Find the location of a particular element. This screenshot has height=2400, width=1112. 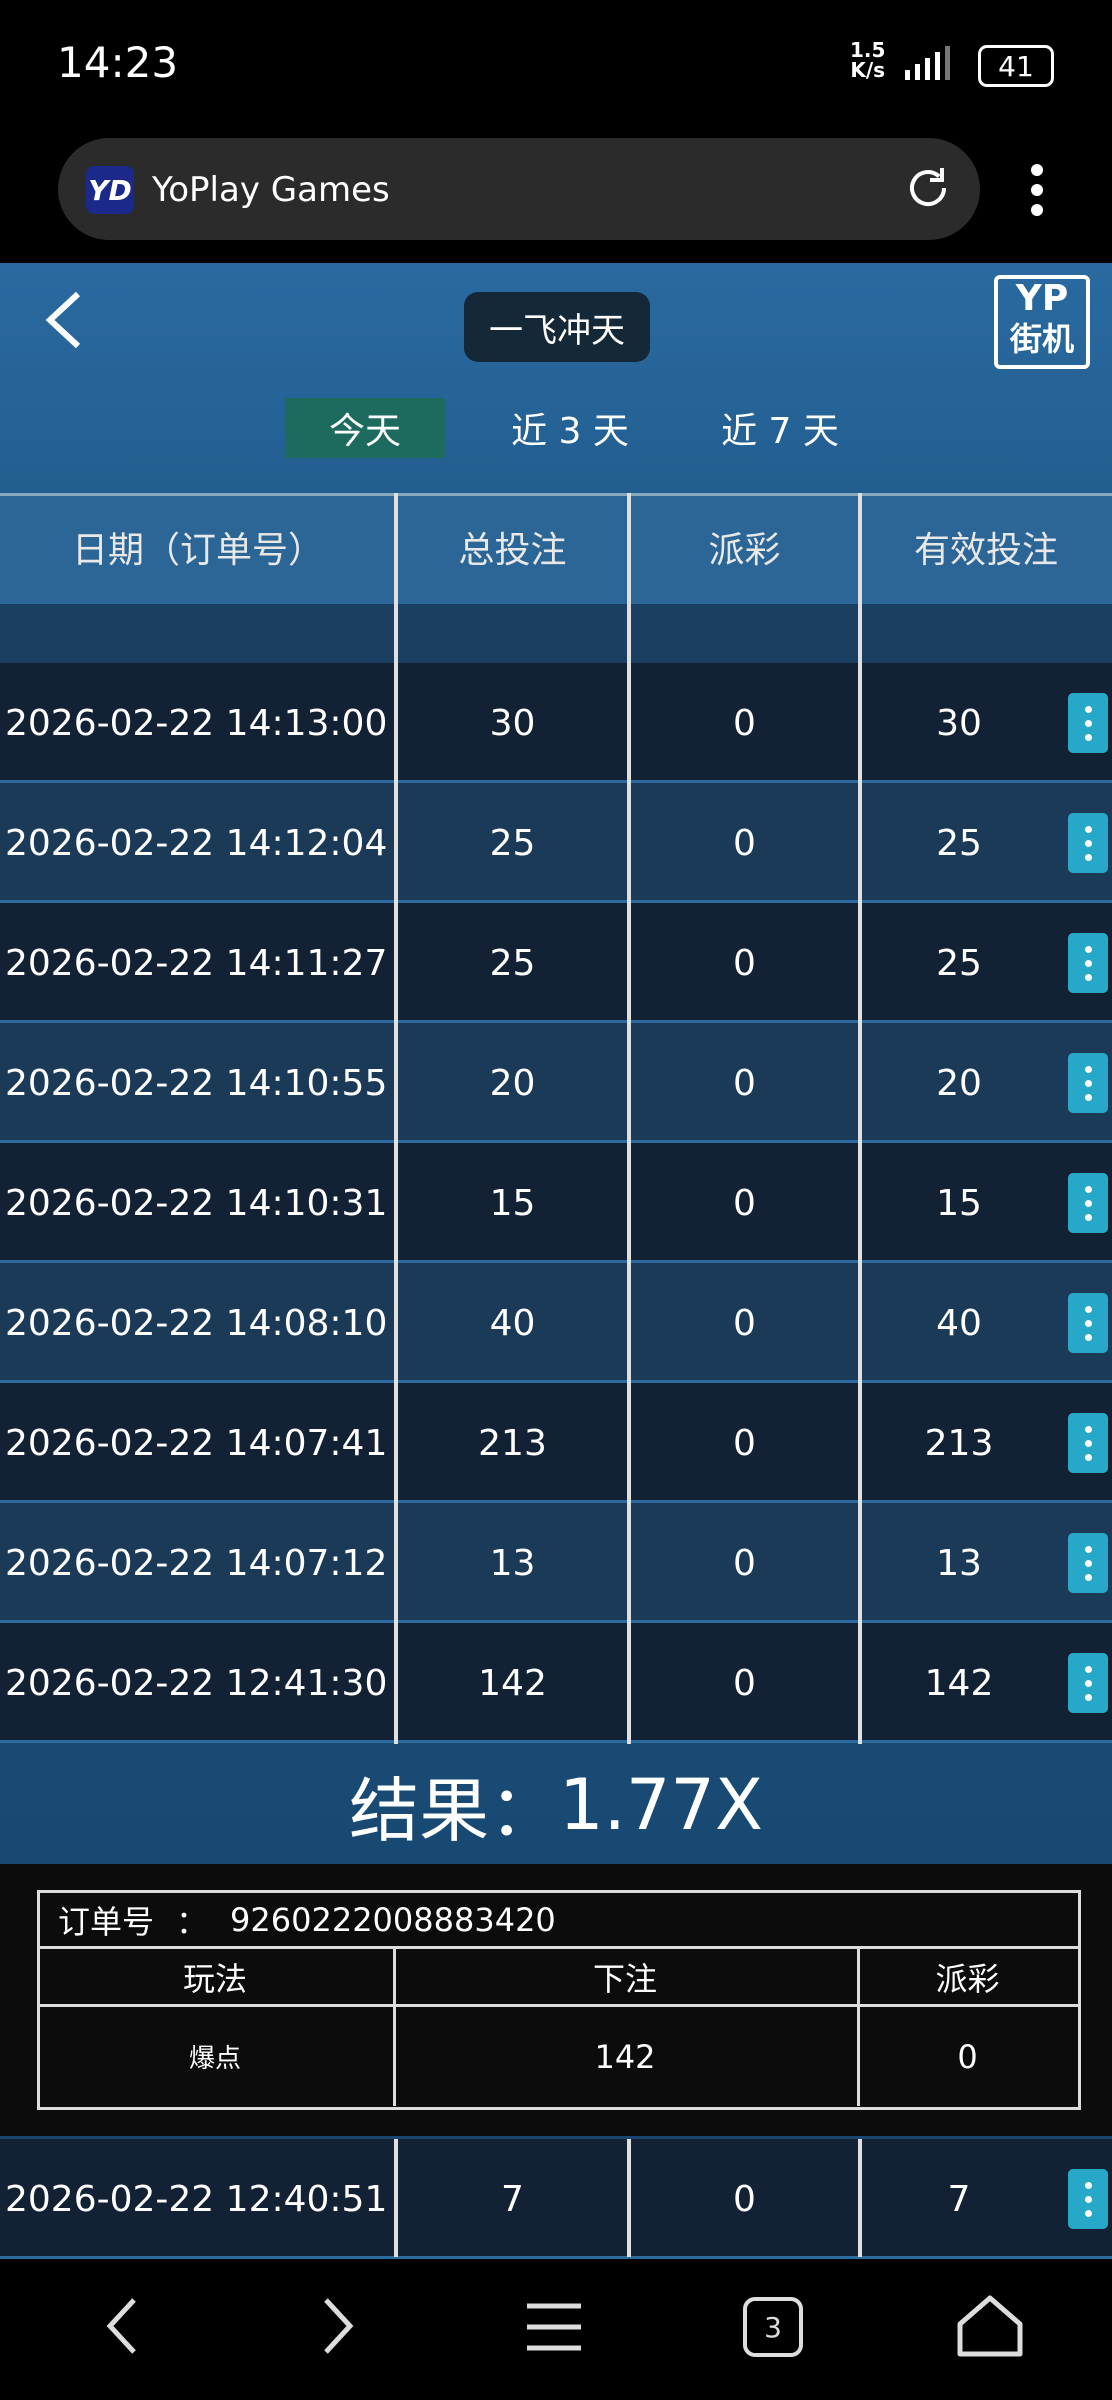

signal is located at coordinates (927, 63).